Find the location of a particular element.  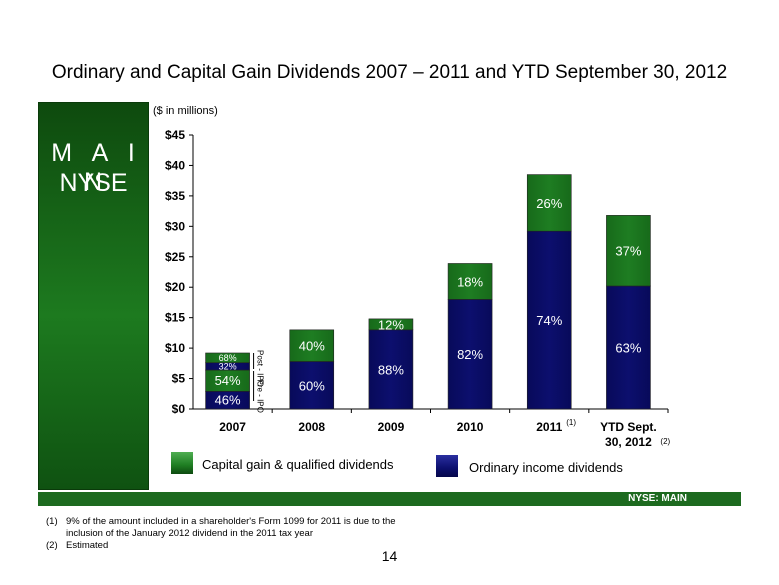

y-tick-label: $20 is located at coordinates (175, 287).